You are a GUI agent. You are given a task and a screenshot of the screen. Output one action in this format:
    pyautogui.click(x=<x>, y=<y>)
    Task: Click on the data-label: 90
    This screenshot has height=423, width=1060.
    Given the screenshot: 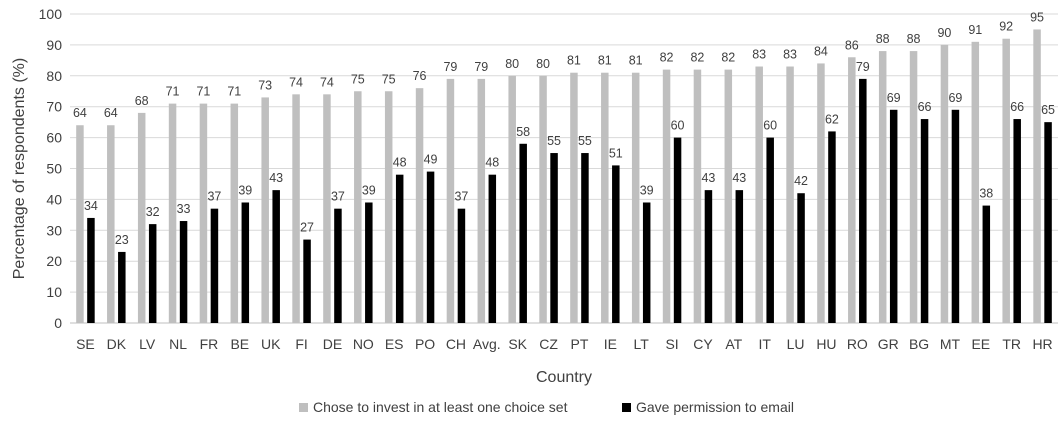 What is the action you would take?
    pyautogui.click(x=944, y=33)
    